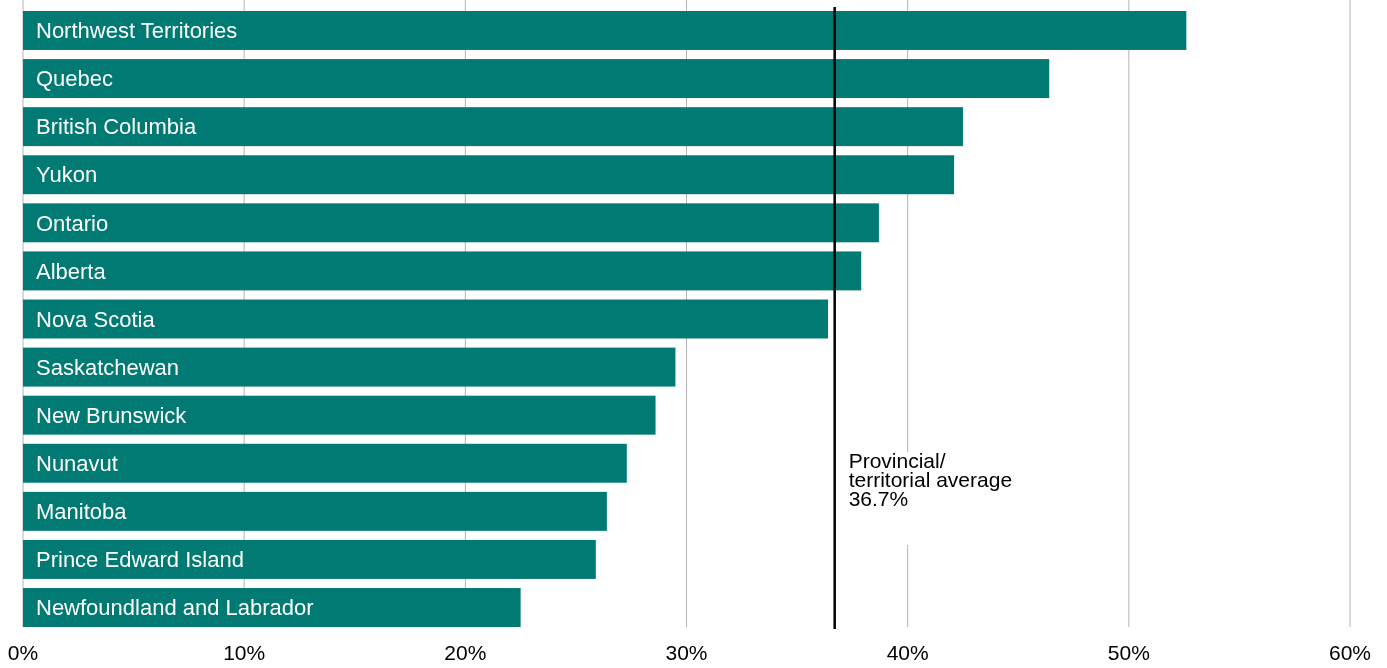 This screenshot has height=668, width=1387. I want to click on y-tick-label: Nova Scotia, so click(96, 319).